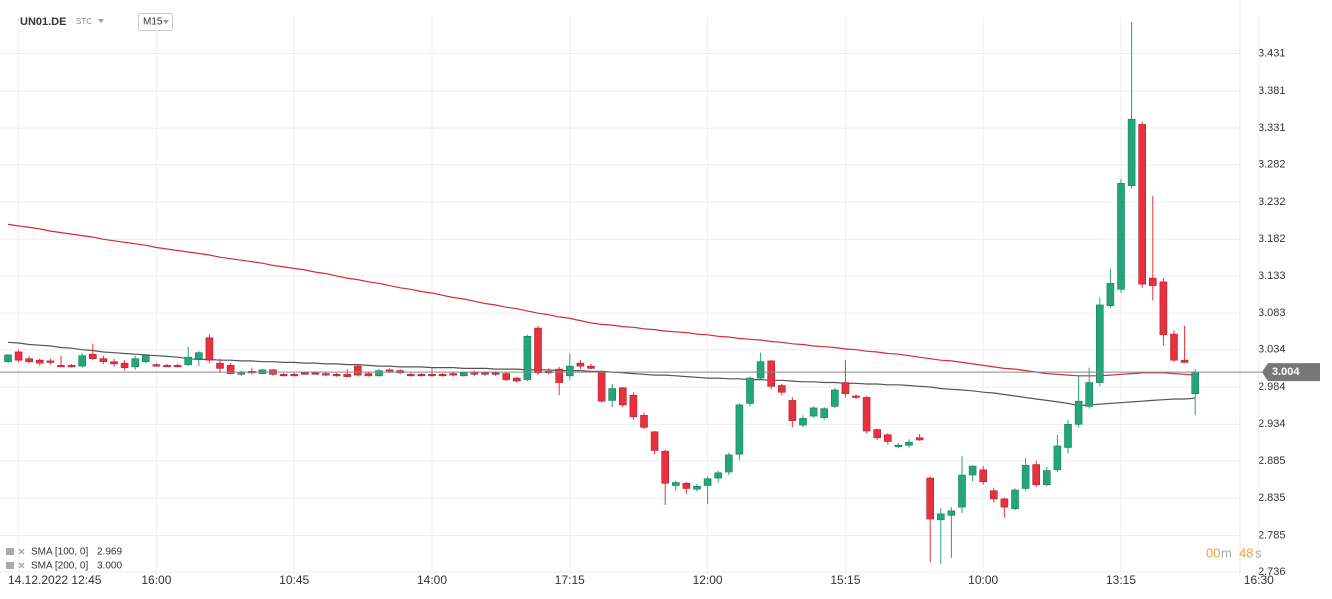 Image resolution: width=1332 pixels, height=599 pixels. I want to click on interval-box, so click(155, 22).